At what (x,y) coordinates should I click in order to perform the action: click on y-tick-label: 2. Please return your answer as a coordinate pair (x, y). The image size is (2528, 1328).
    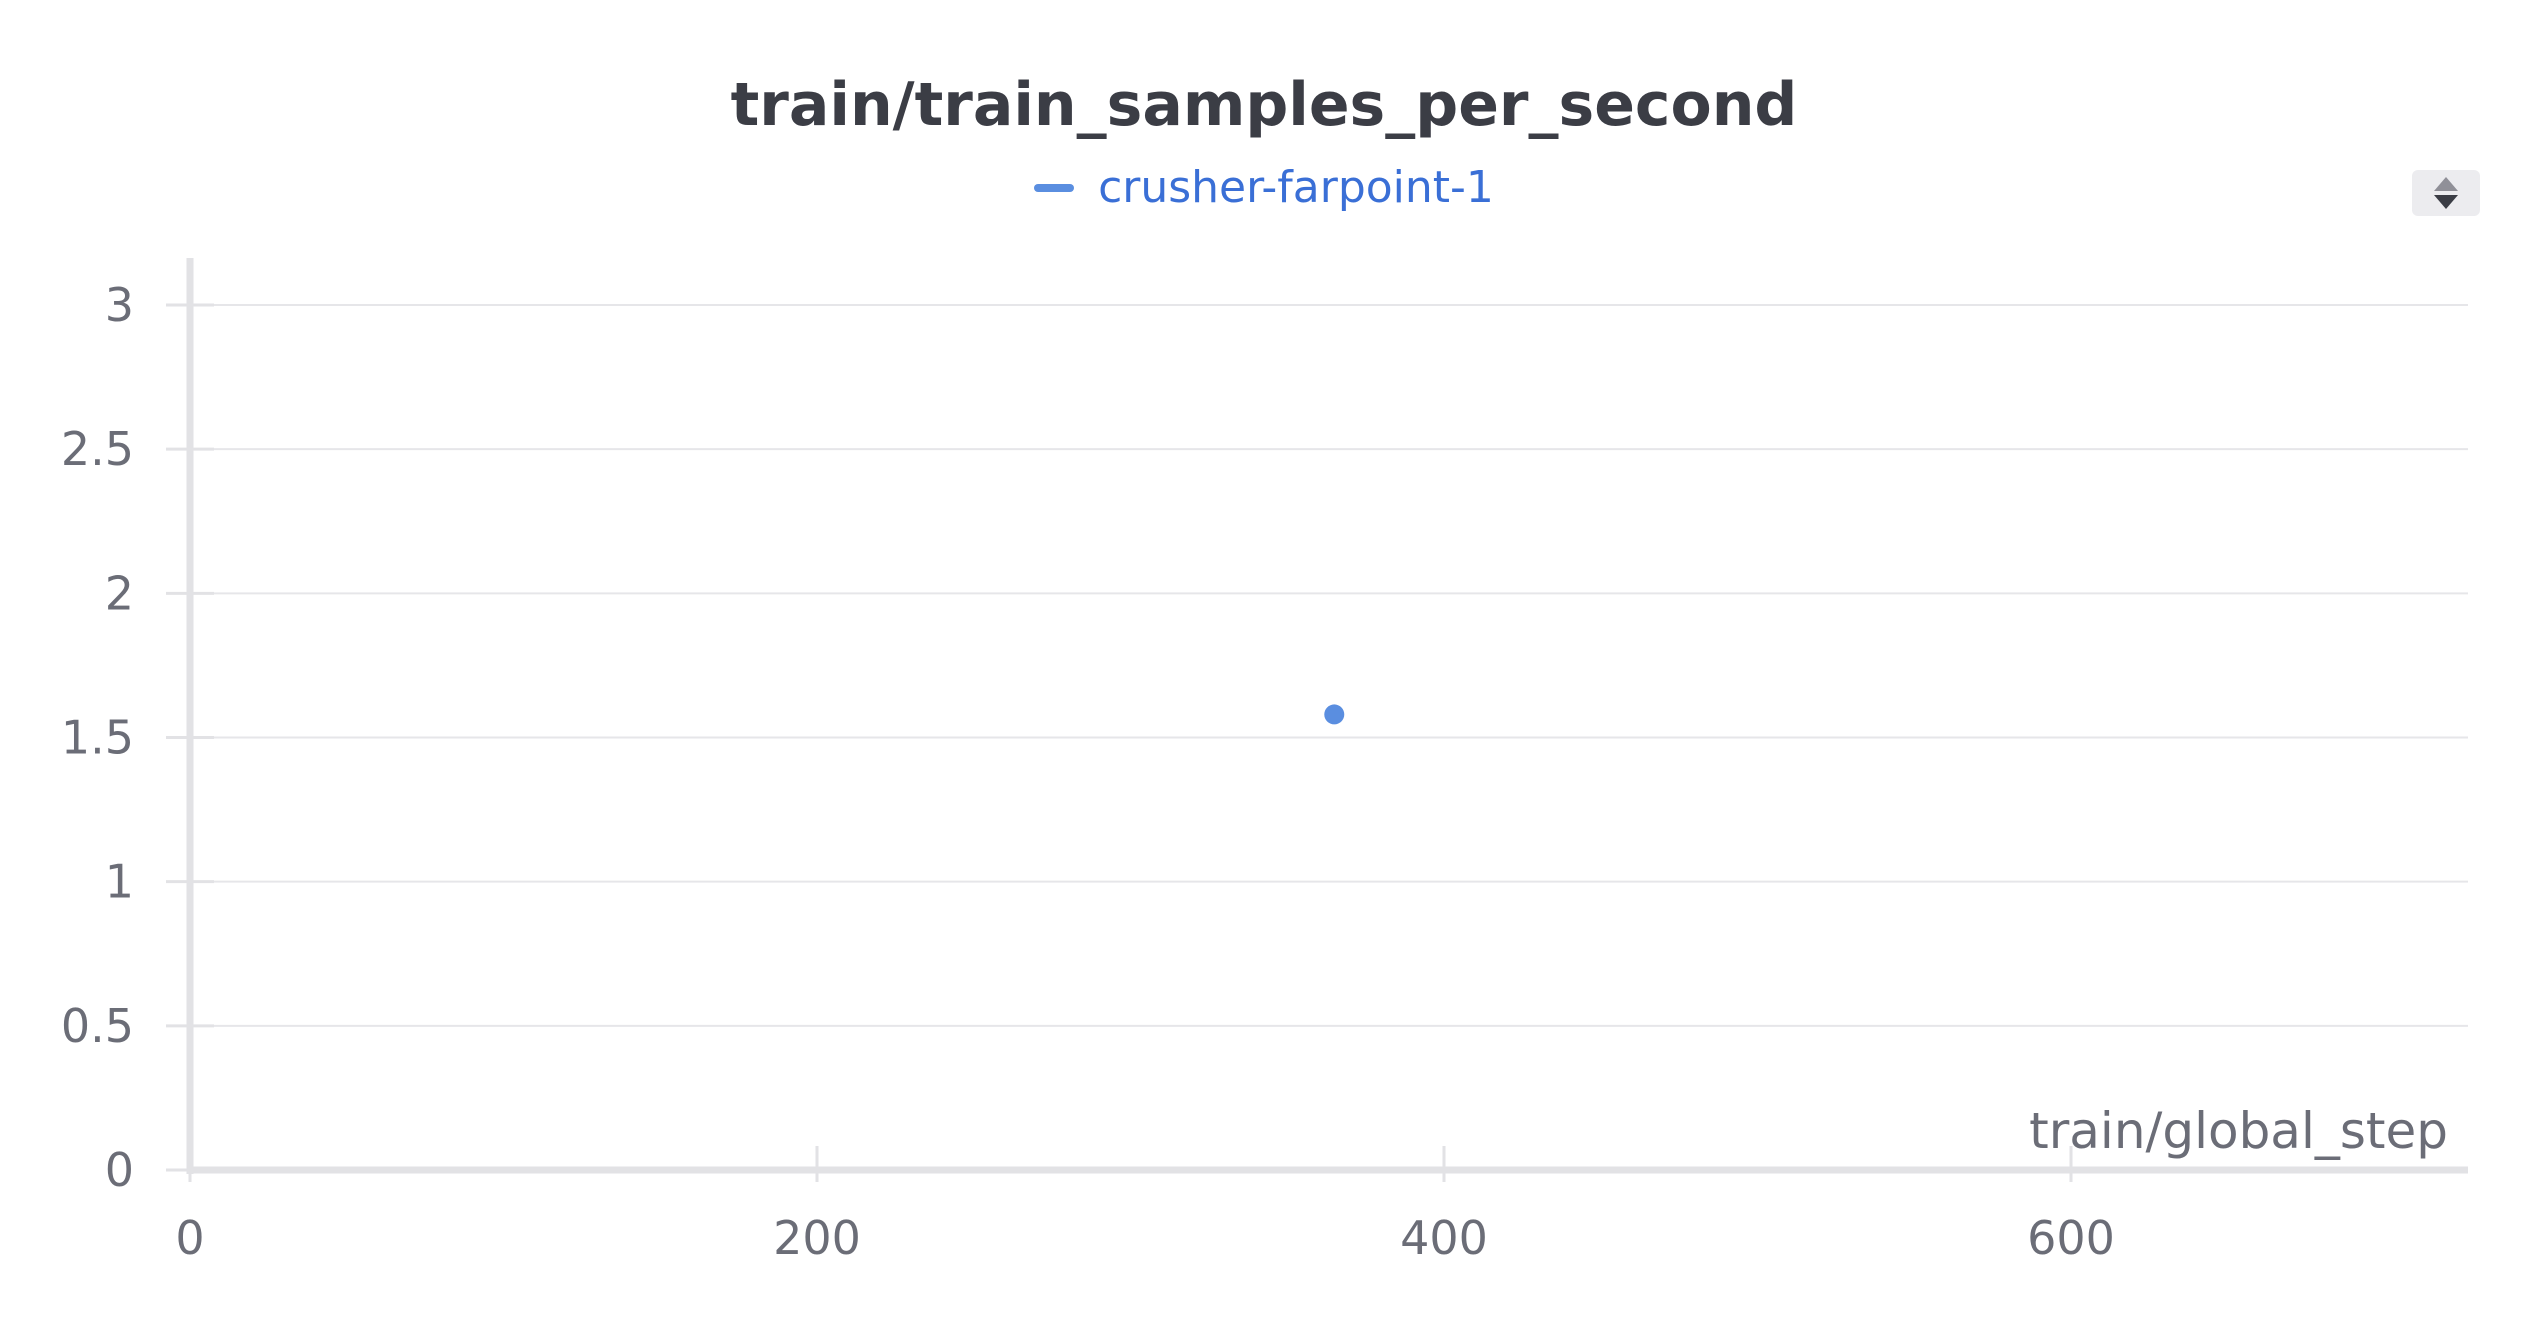
    Looking at the image, I should click on (119, 593).